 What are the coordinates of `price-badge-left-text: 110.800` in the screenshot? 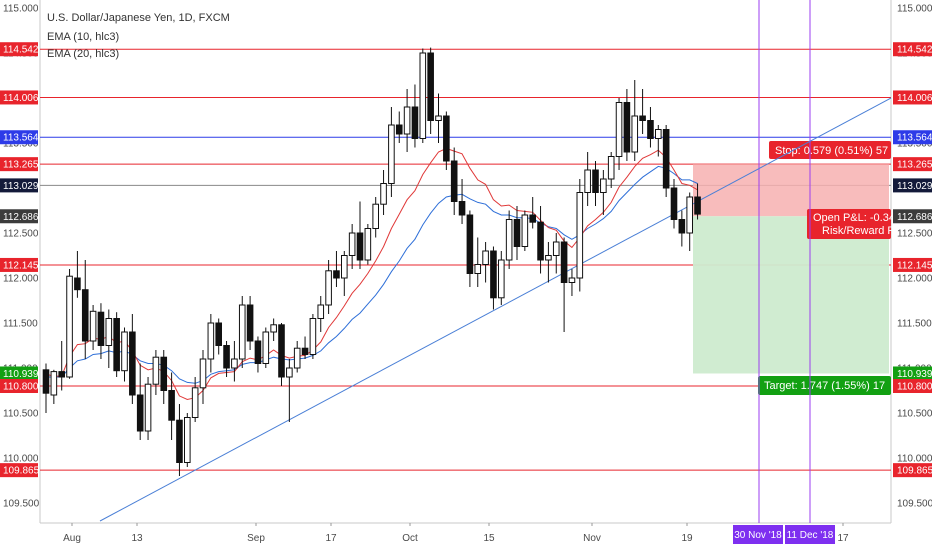 It's located at (21, 387).